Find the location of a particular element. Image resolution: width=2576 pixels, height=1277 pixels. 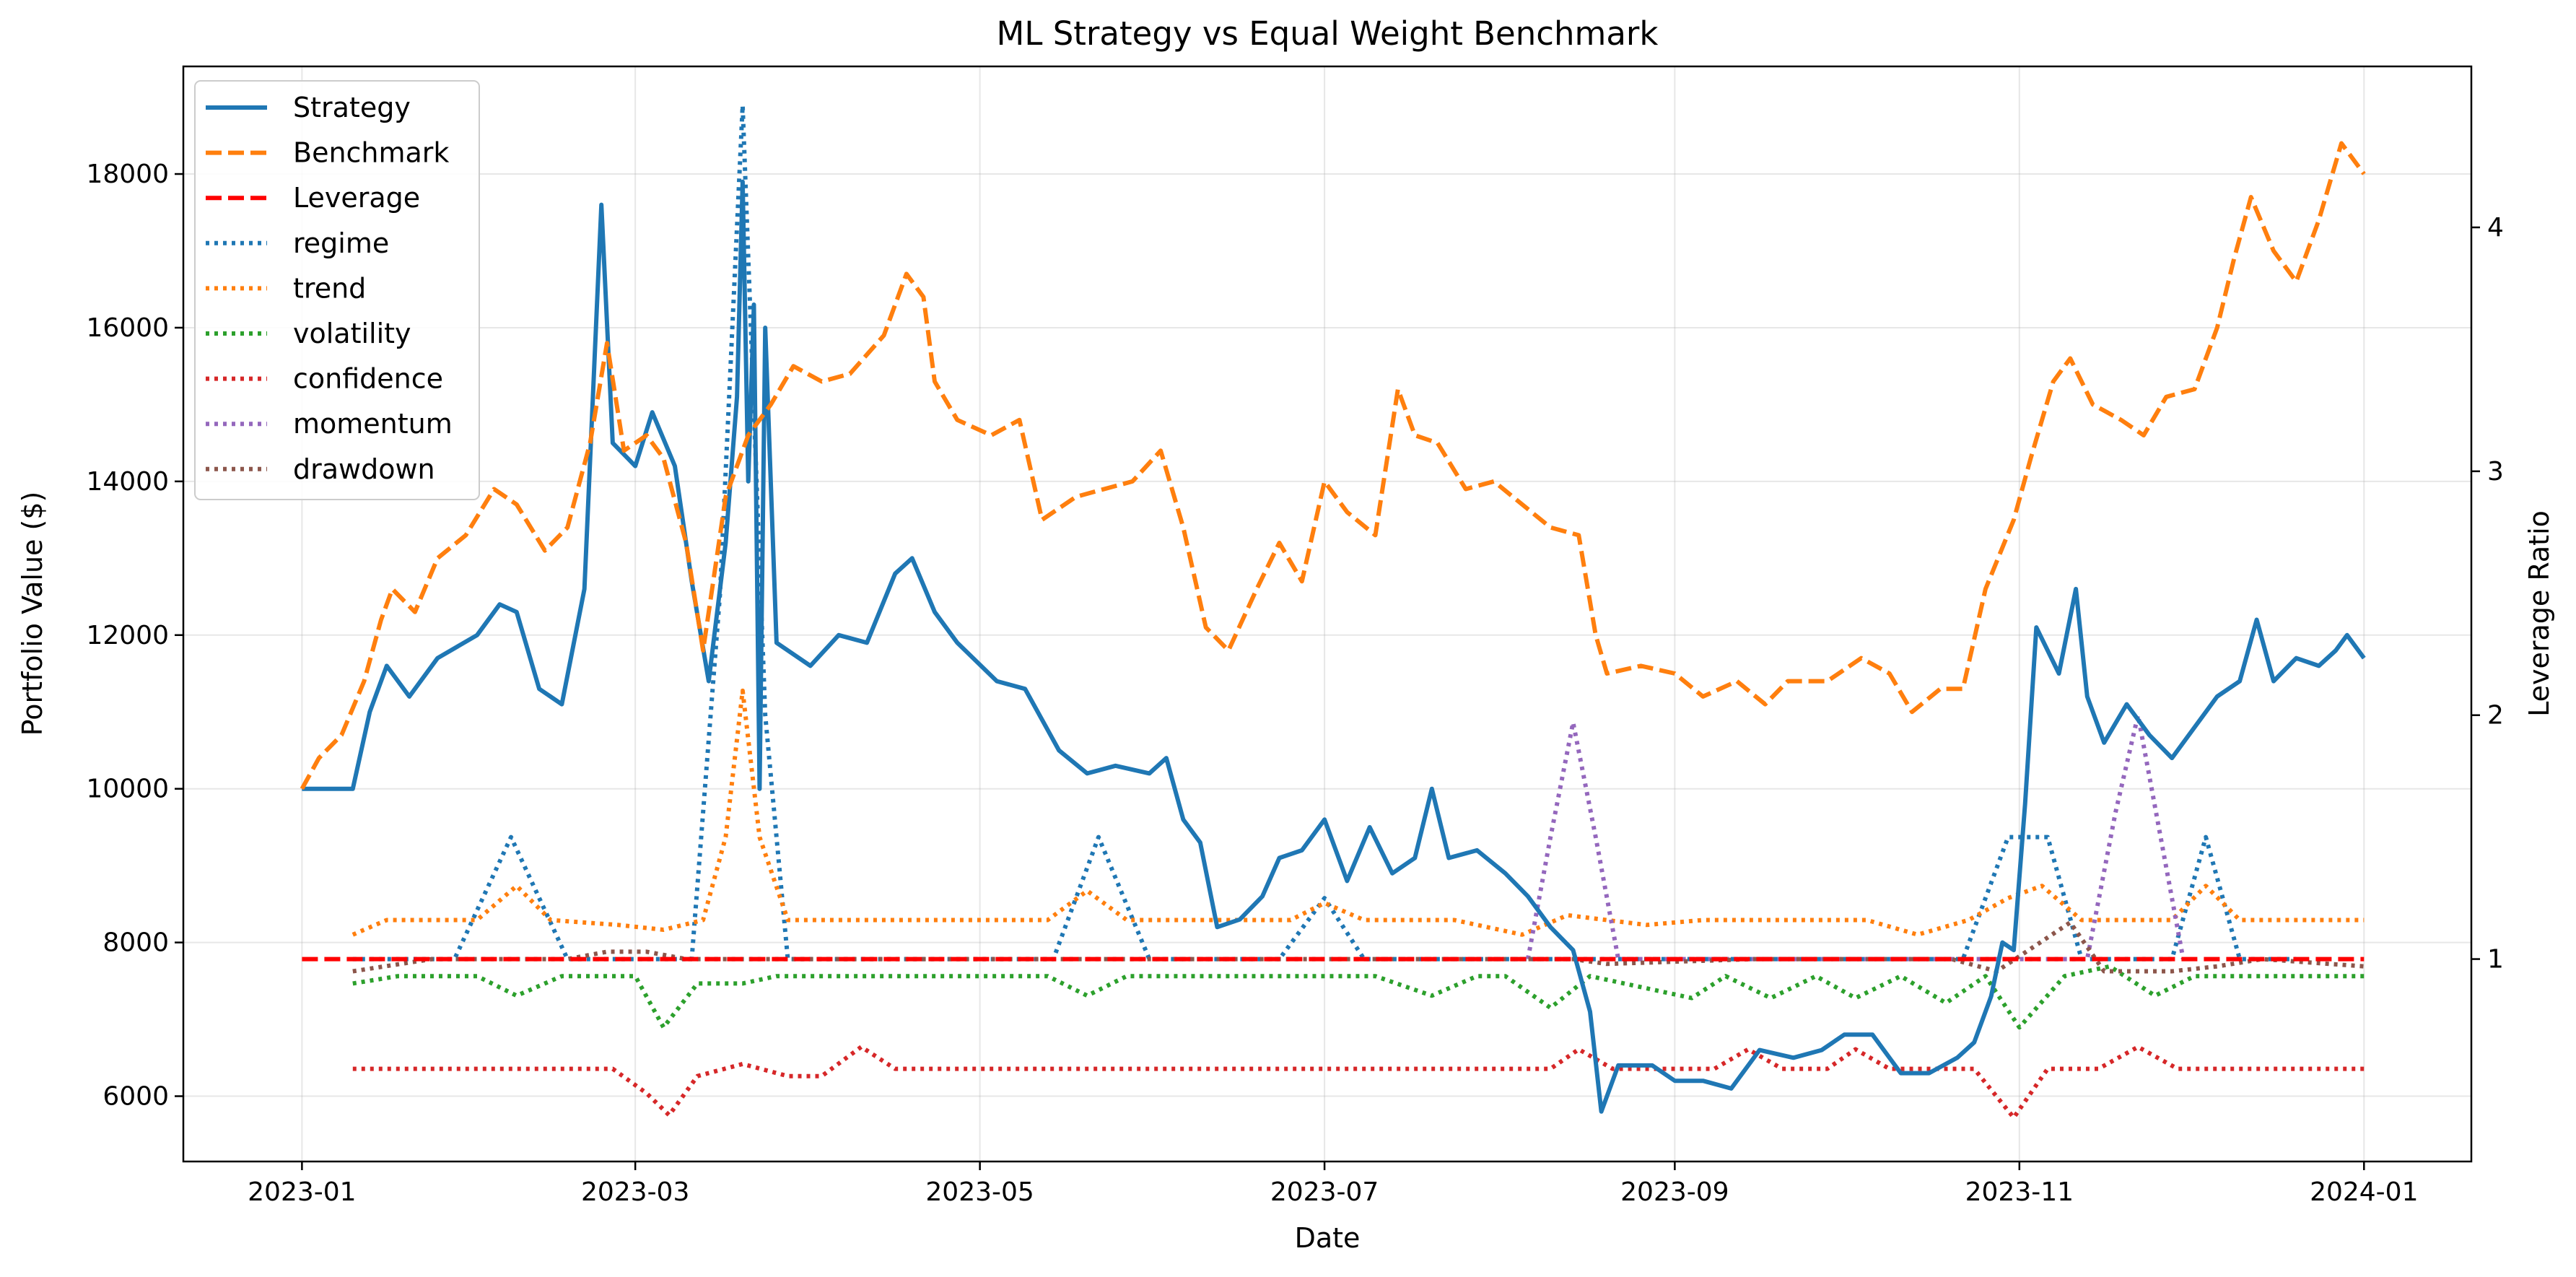

x-axis-title: Date is located at coordinates (1328, 1238).